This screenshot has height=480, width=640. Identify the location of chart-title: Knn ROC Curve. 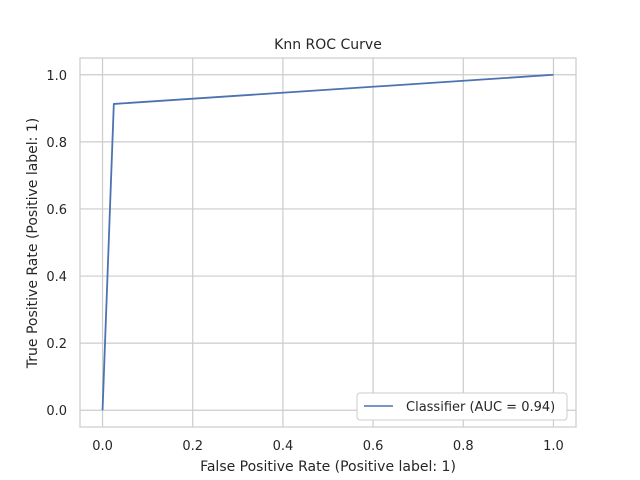
(328, 45).